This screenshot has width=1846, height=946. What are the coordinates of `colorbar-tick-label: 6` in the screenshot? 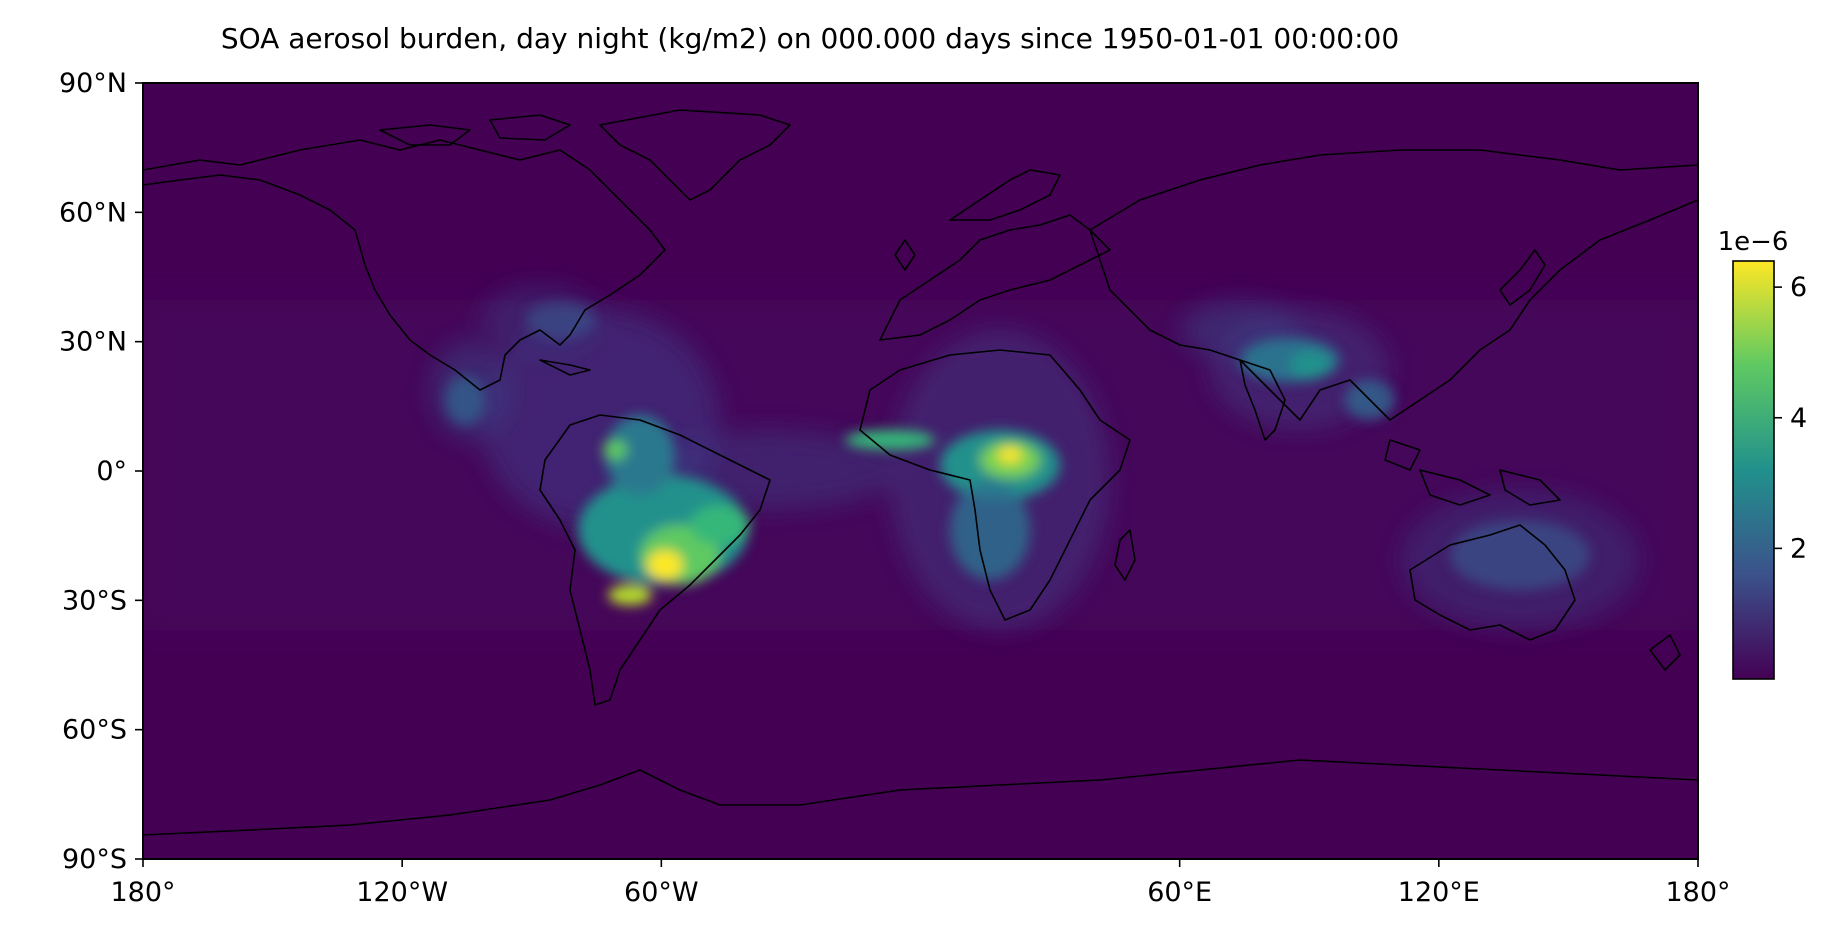 It's located at (1798, 287).